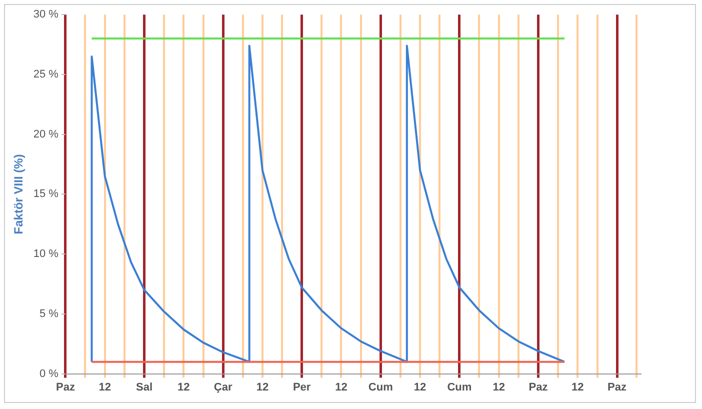 The image size is (702, 409). Describe the element at coordinates (49, 374) in the screenshot. I see `y-tick-label: 0 %` at that location.